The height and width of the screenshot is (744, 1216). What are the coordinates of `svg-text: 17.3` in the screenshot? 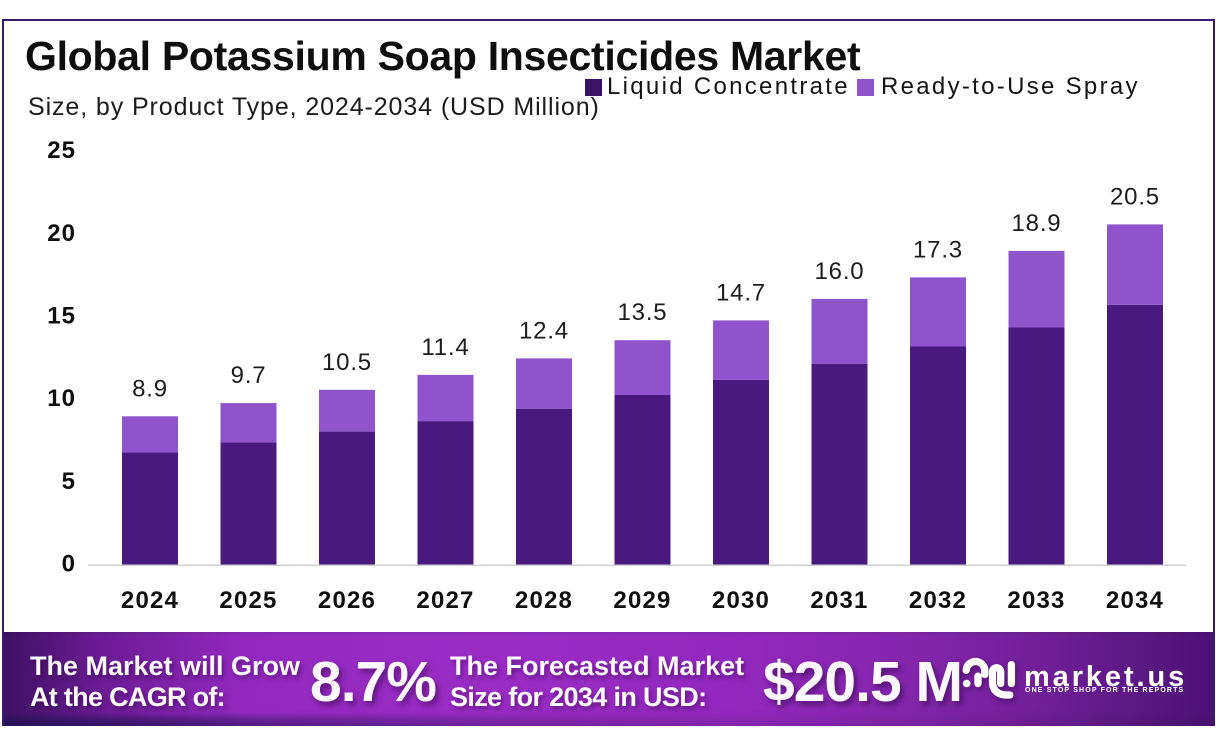 It's located at (938, 249).